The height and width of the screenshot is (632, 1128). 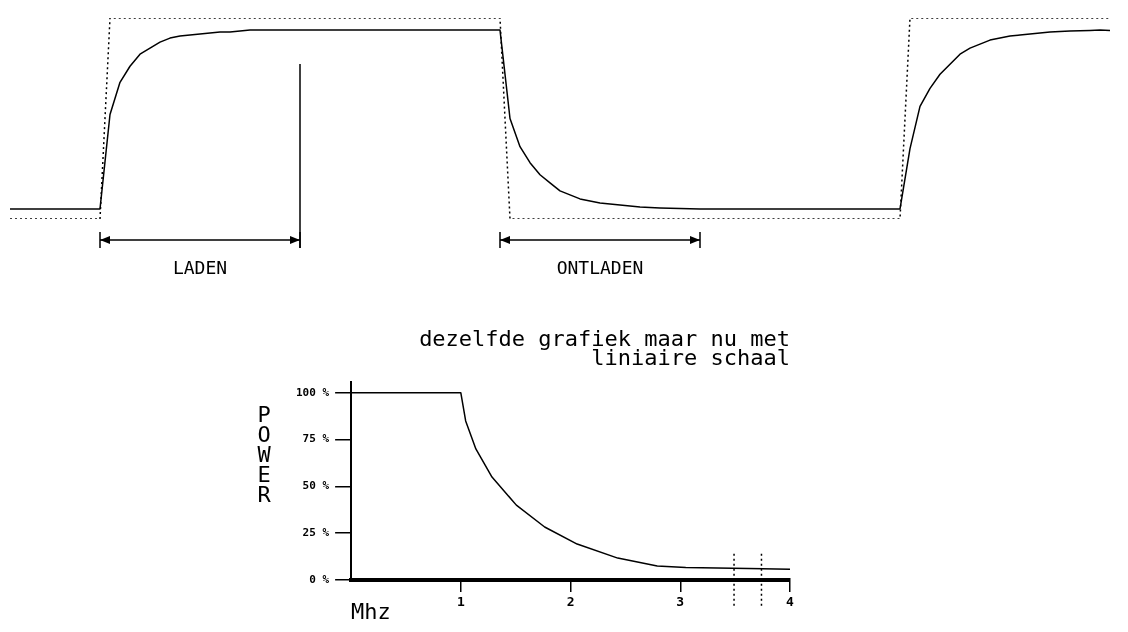 I want to click on x-axis-title: Mhz, so click(x=371, y=611).